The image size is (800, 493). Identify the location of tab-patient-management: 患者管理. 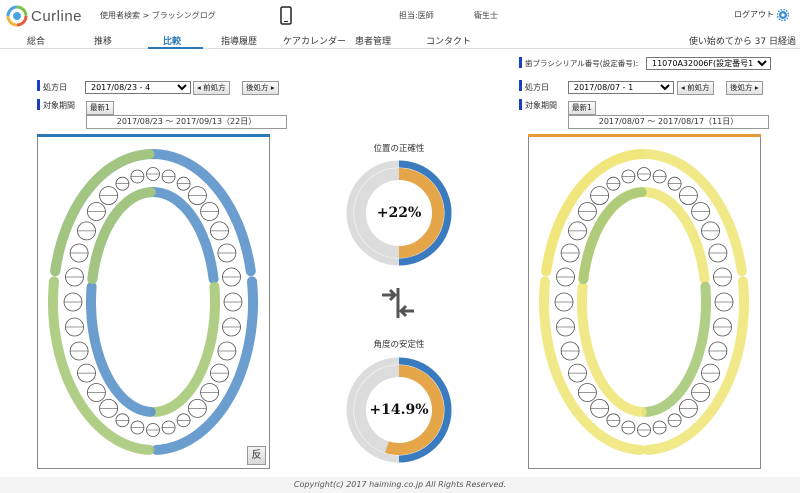
(373, 42).